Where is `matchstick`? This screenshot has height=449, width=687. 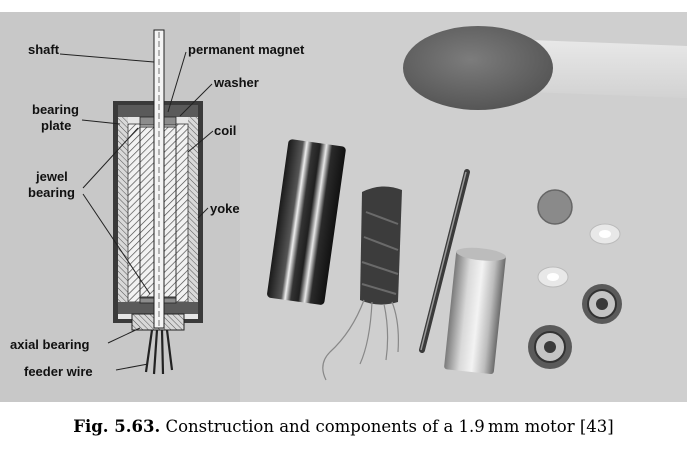
matchstick is located at coordinates (545, 68).